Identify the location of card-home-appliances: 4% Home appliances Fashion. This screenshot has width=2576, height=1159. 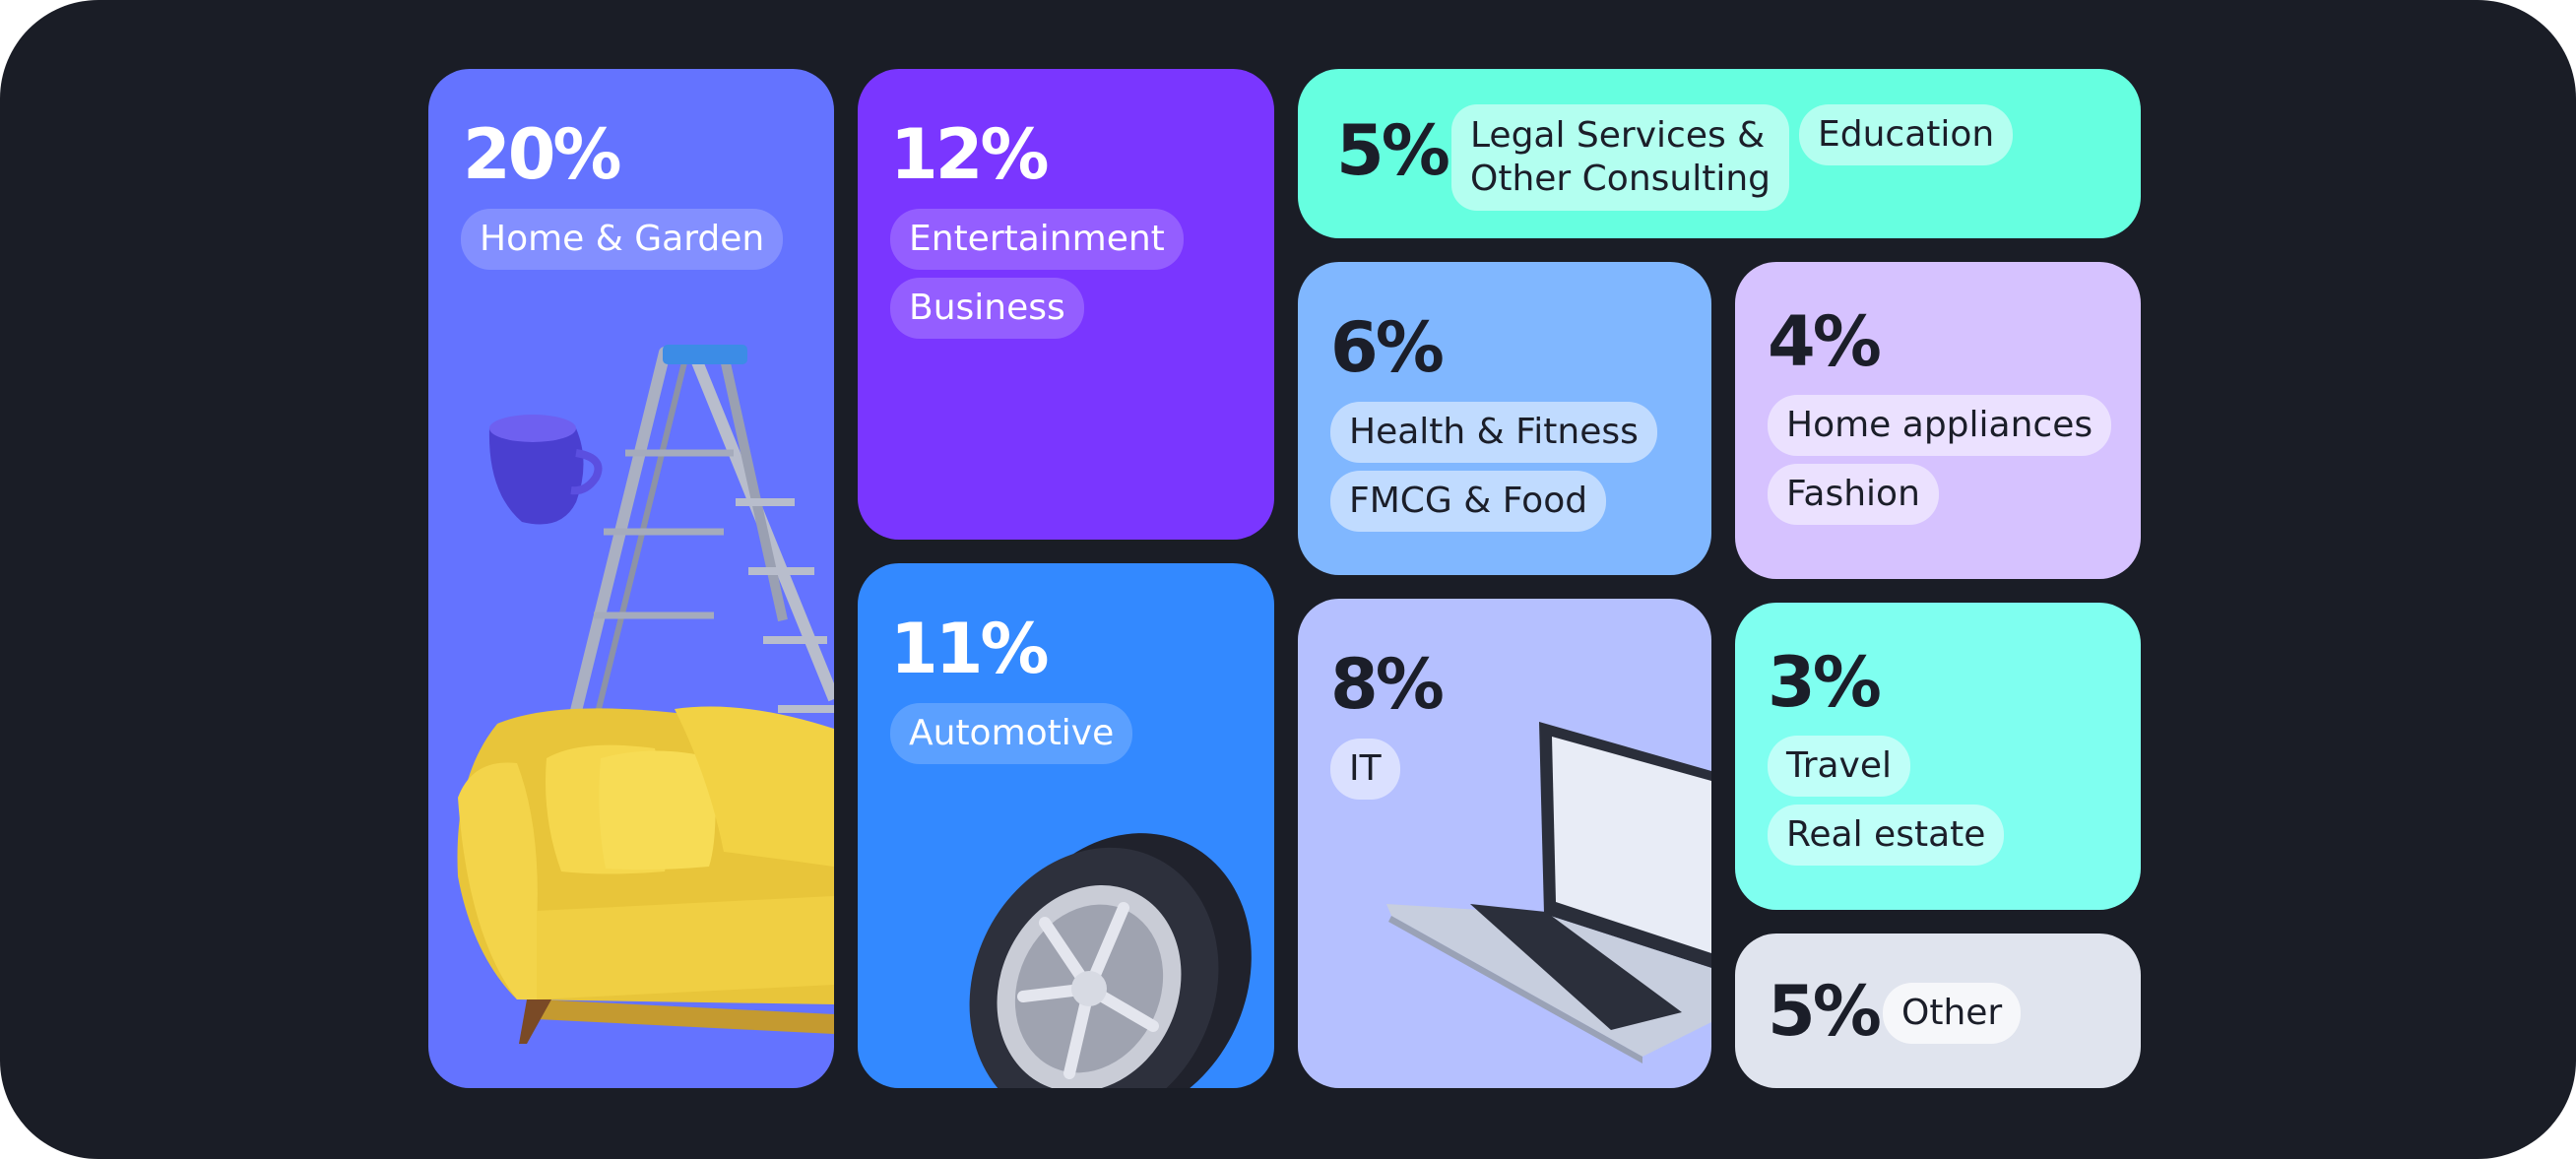
(1938, 420).